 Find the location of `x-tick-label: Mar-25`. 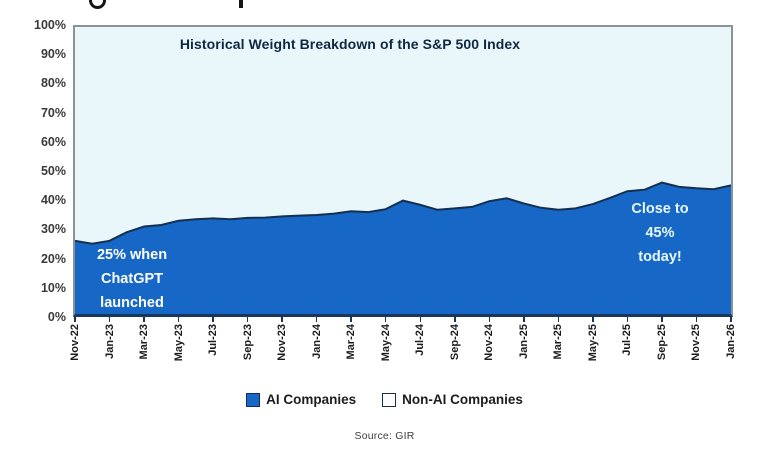

x-tick-label: Mar-25 is located at coordinates (558, 342).